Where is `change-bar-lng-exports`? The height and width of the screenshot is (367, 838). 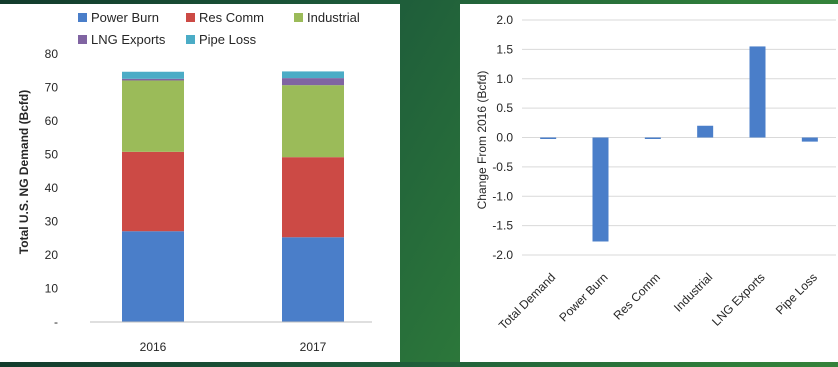 change-bar-lng-exports is located at coordinates (757, 92).